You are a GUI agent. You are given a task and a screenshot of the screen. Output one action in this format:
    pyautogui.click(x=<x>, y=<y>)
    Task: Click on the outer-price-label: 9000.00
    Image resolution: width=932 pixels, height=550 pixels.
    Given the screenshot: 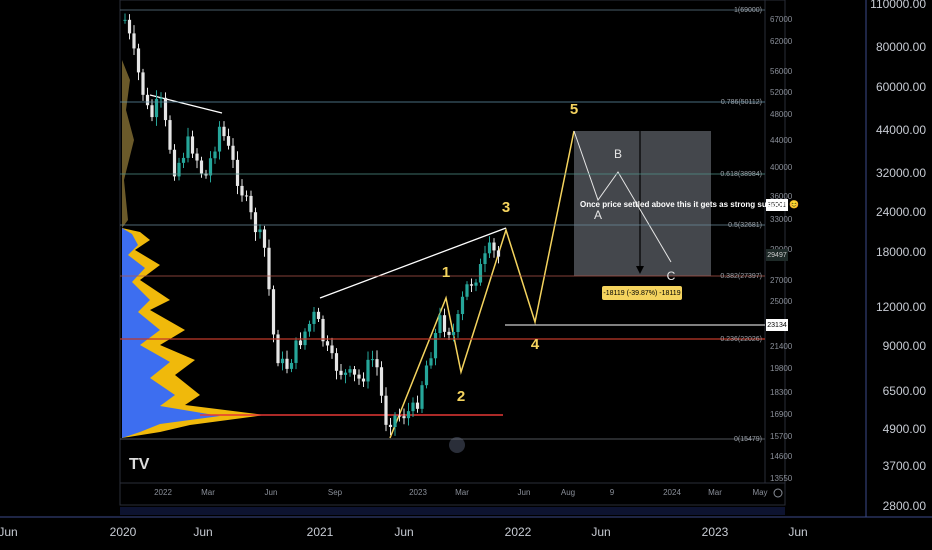 What is the action you would take?
    pyautogui.click(x=905, y=346)
    